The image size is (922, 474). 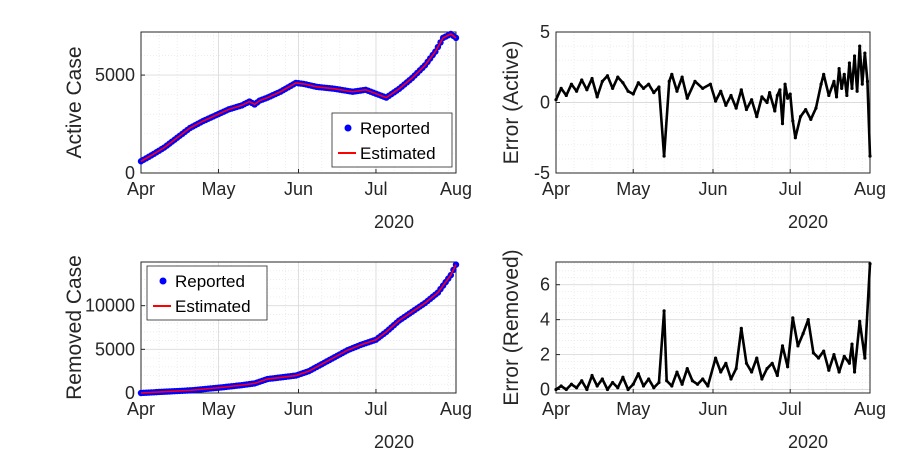 I want to click on y-tick-label: 4, so click(x=545, y=320).